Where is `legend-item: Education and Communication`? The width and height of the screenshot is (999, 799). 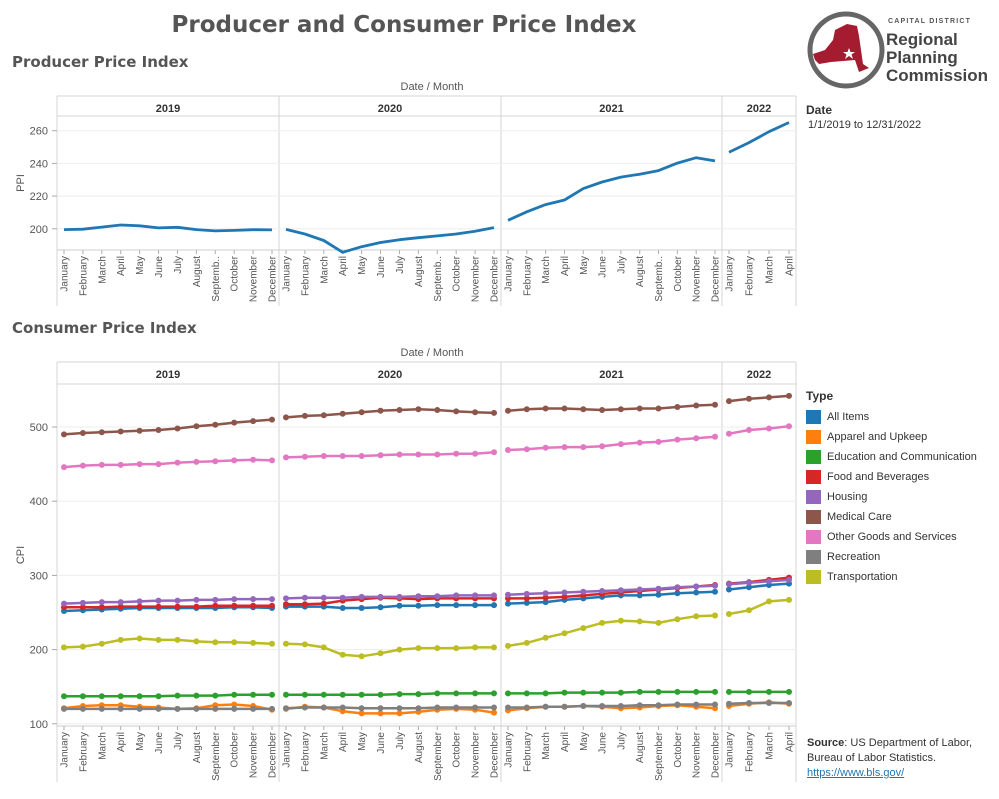 legend-item: Education and Communication is located at coordinates (891, 457).